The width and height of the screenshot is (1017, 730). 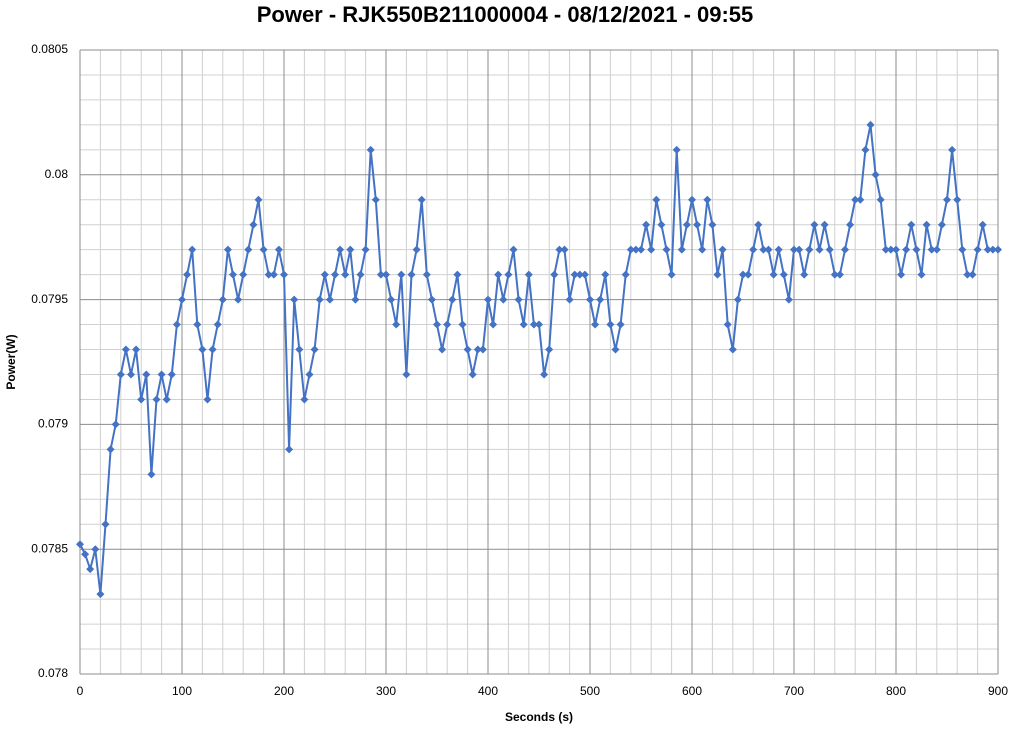 What do you see at coordinates (488, 691) in the screenshot?
I see `x-tick-label: 400` at bounding box center [488, 691].